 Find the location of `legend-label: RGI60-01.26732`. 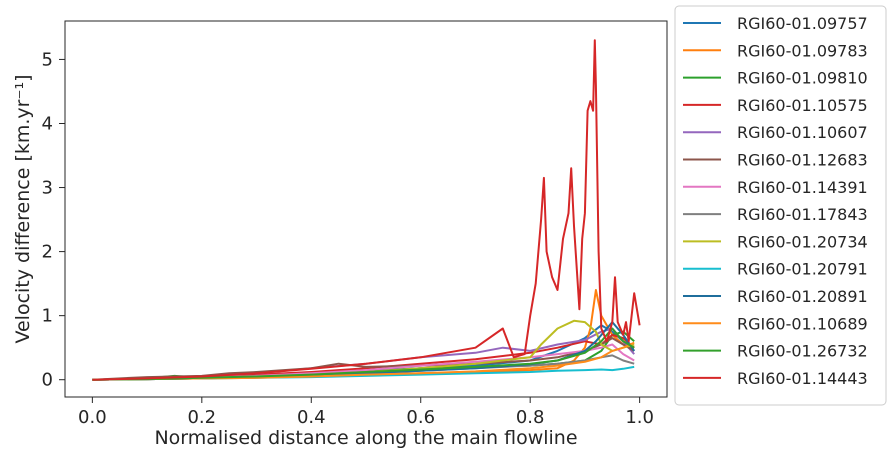

legend-label: RGI60-01.26732 is located at coordinates (802, 351).